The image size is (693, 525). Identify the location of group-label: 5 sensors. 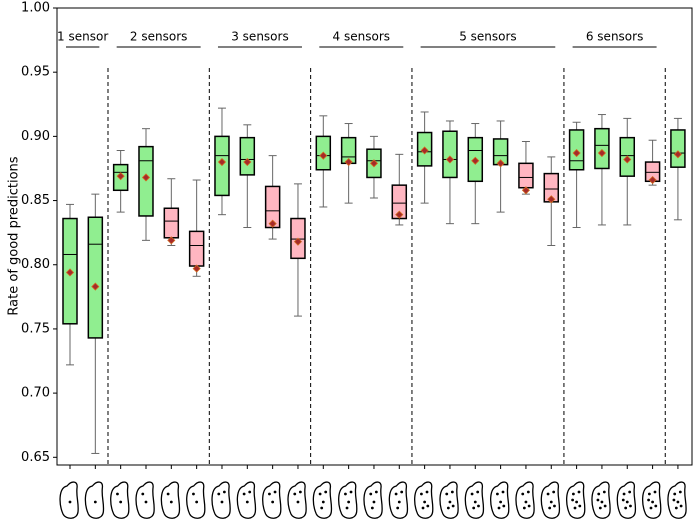
(487, 37).